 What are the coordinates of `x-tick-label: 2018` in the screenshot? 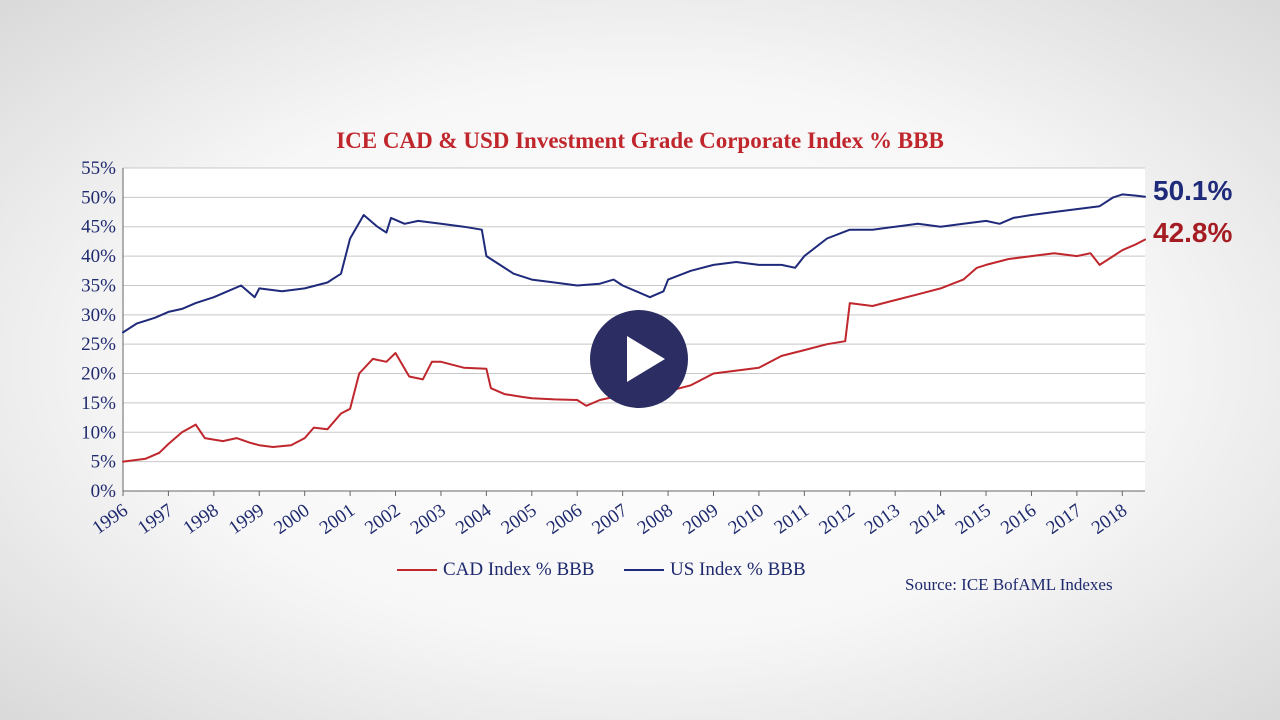 It's located at (1109, 519).